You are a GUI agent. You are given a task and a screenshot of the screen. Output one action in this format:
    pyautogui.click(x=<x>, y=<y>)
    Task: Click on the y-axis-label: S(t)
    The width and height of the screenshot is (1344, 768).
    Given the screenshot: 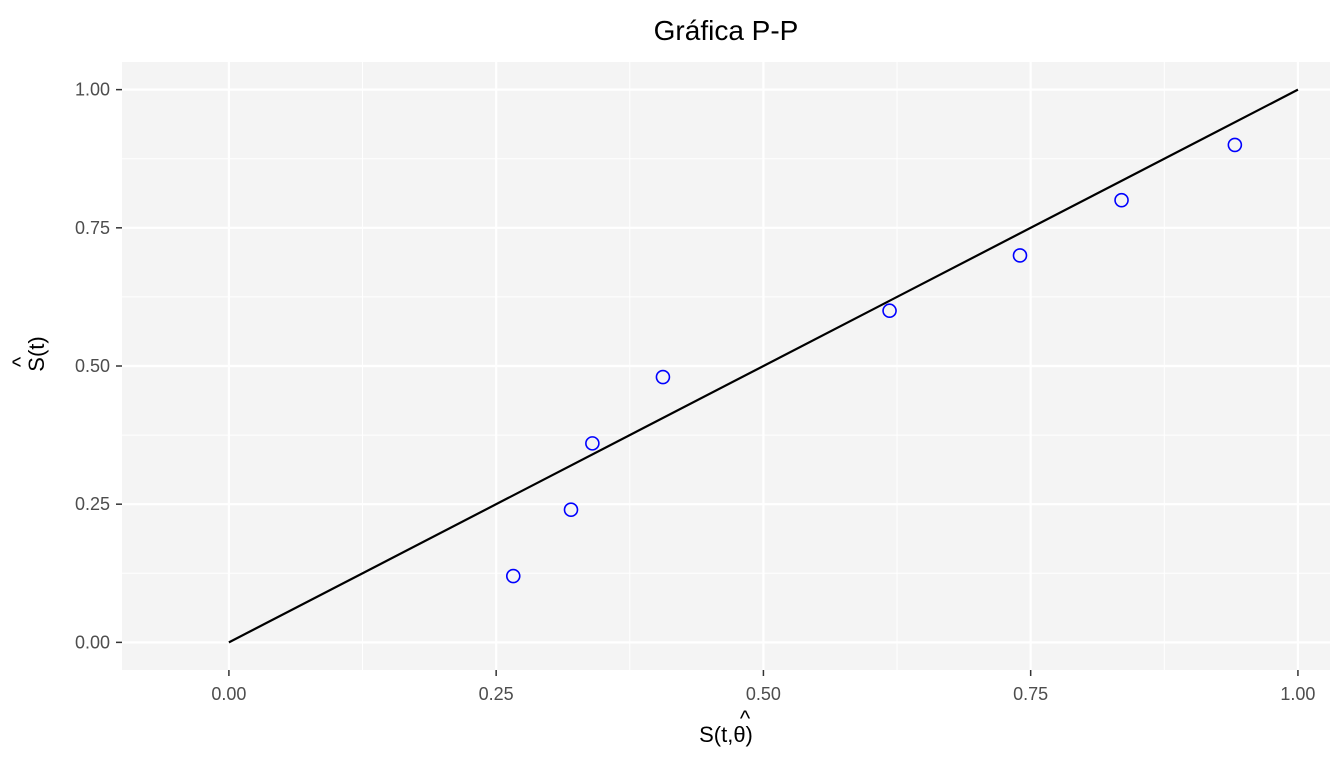 What is the action you would take?
    pyautogui.click(x=36, y=353)
    